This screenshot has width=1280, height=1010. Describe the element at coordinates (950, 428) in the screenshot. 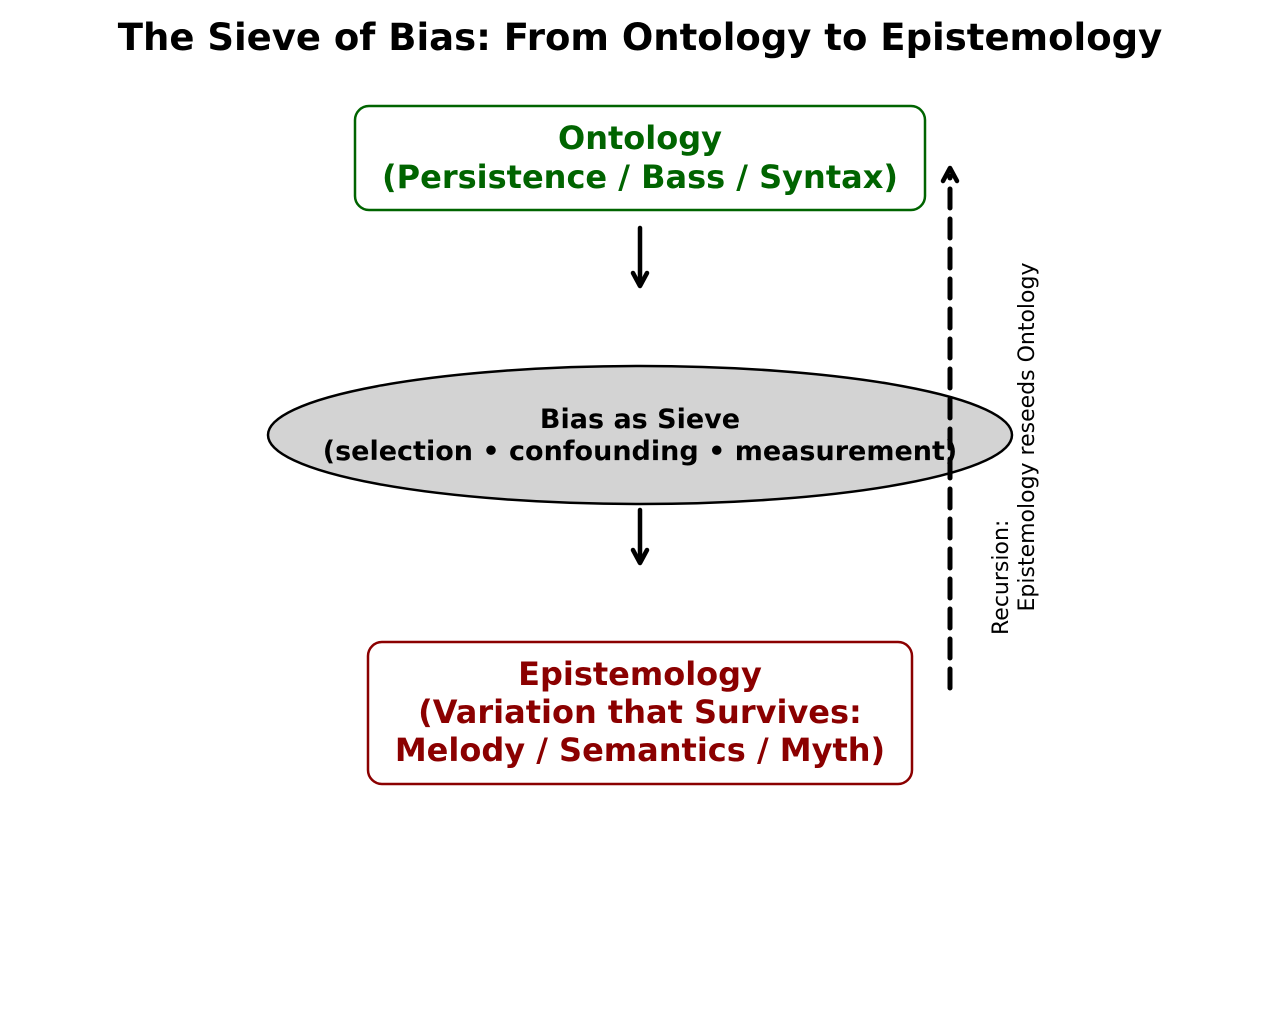

I see `recursion-arrow` at that location.